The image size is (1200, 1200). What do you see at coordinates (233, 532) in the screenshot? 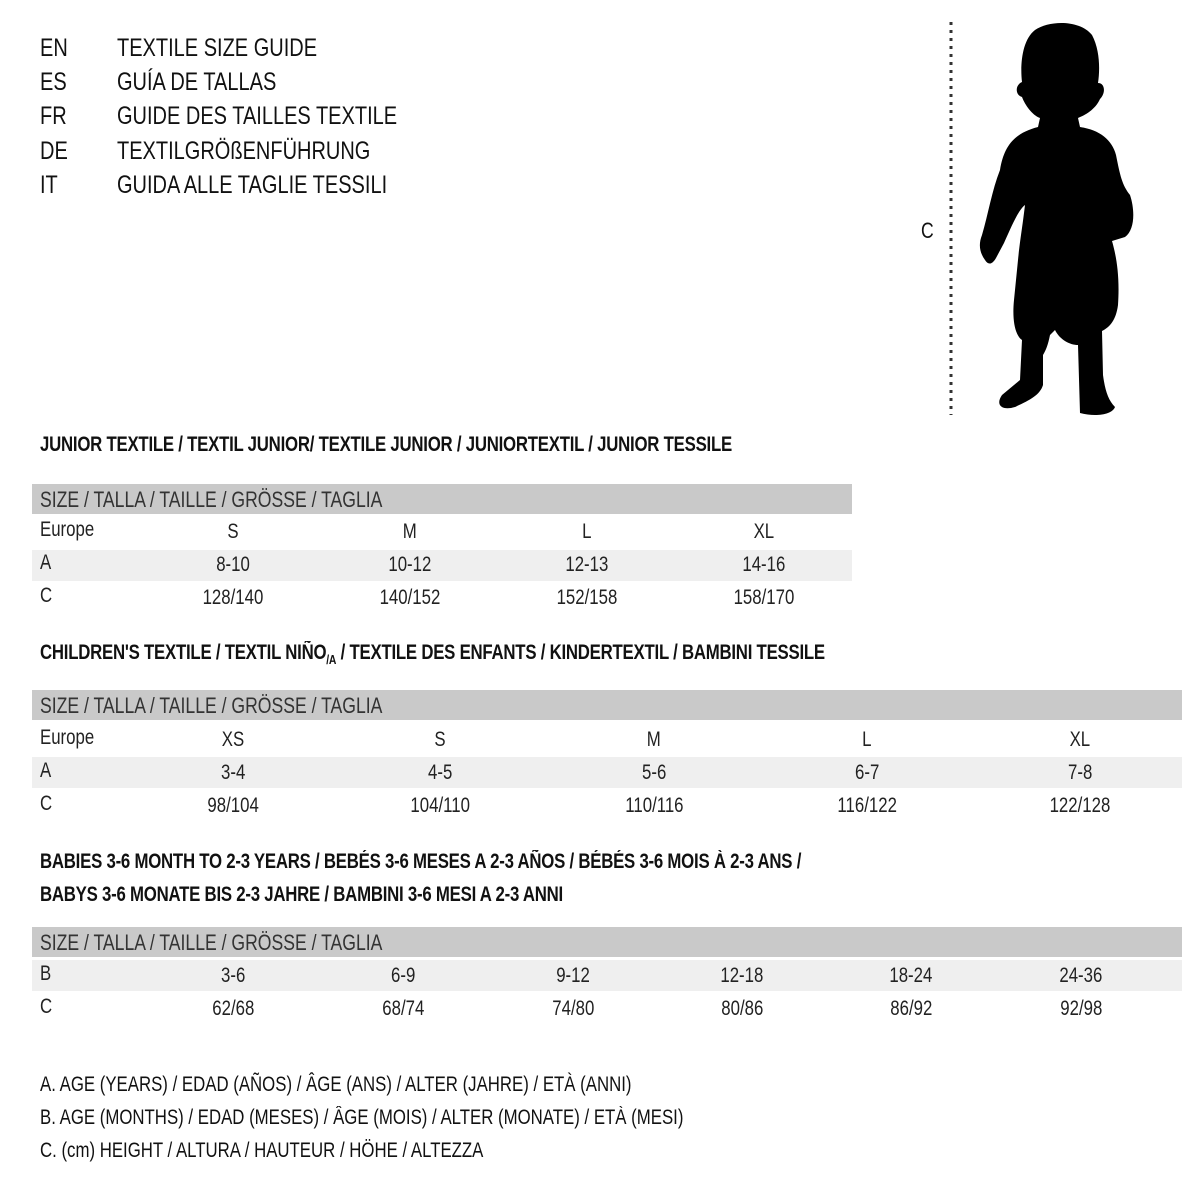
I see `table-cell: S` at bounding box center [233, 532].